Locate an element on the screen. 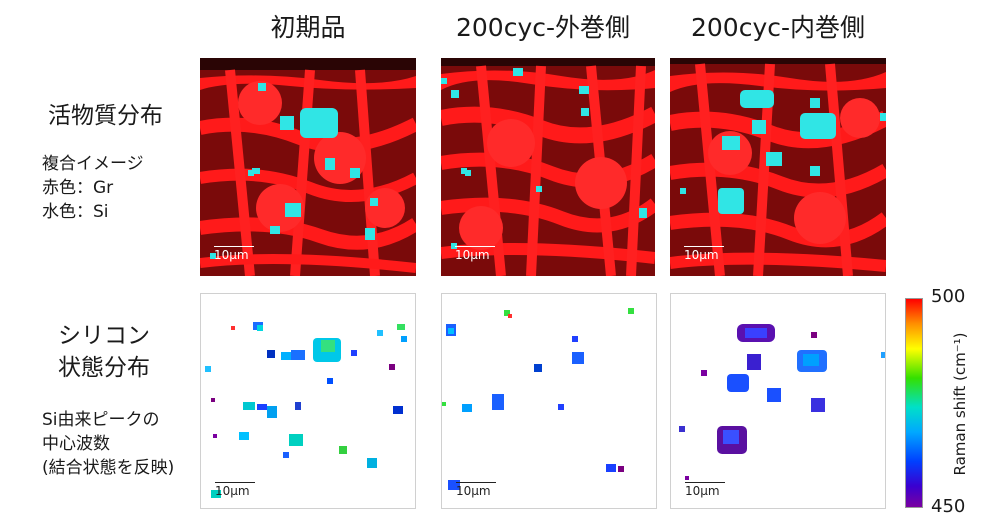  desc-line2: 中心波数 is located at coordinates (76, 444).